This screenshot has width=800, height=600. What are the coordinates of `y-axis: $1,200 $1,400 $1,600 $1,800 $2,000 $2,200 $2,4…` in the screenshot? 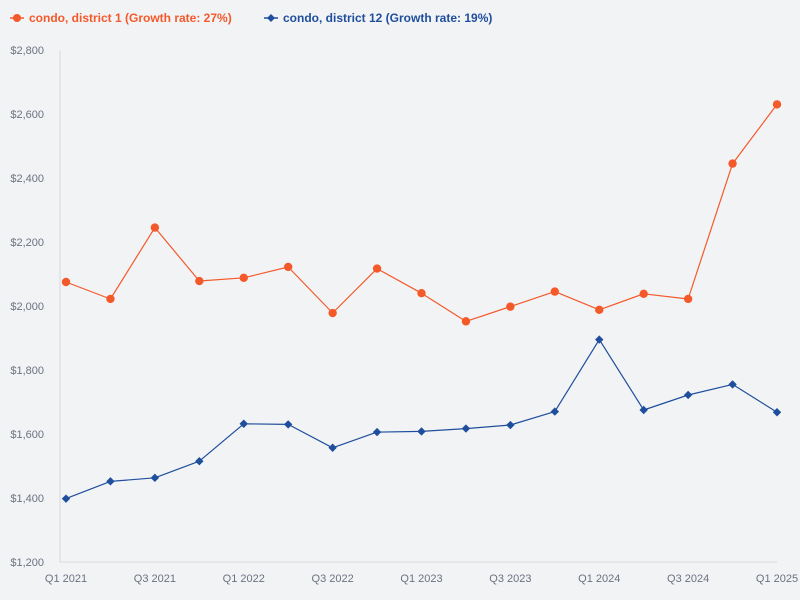 It's located at (35, 307).